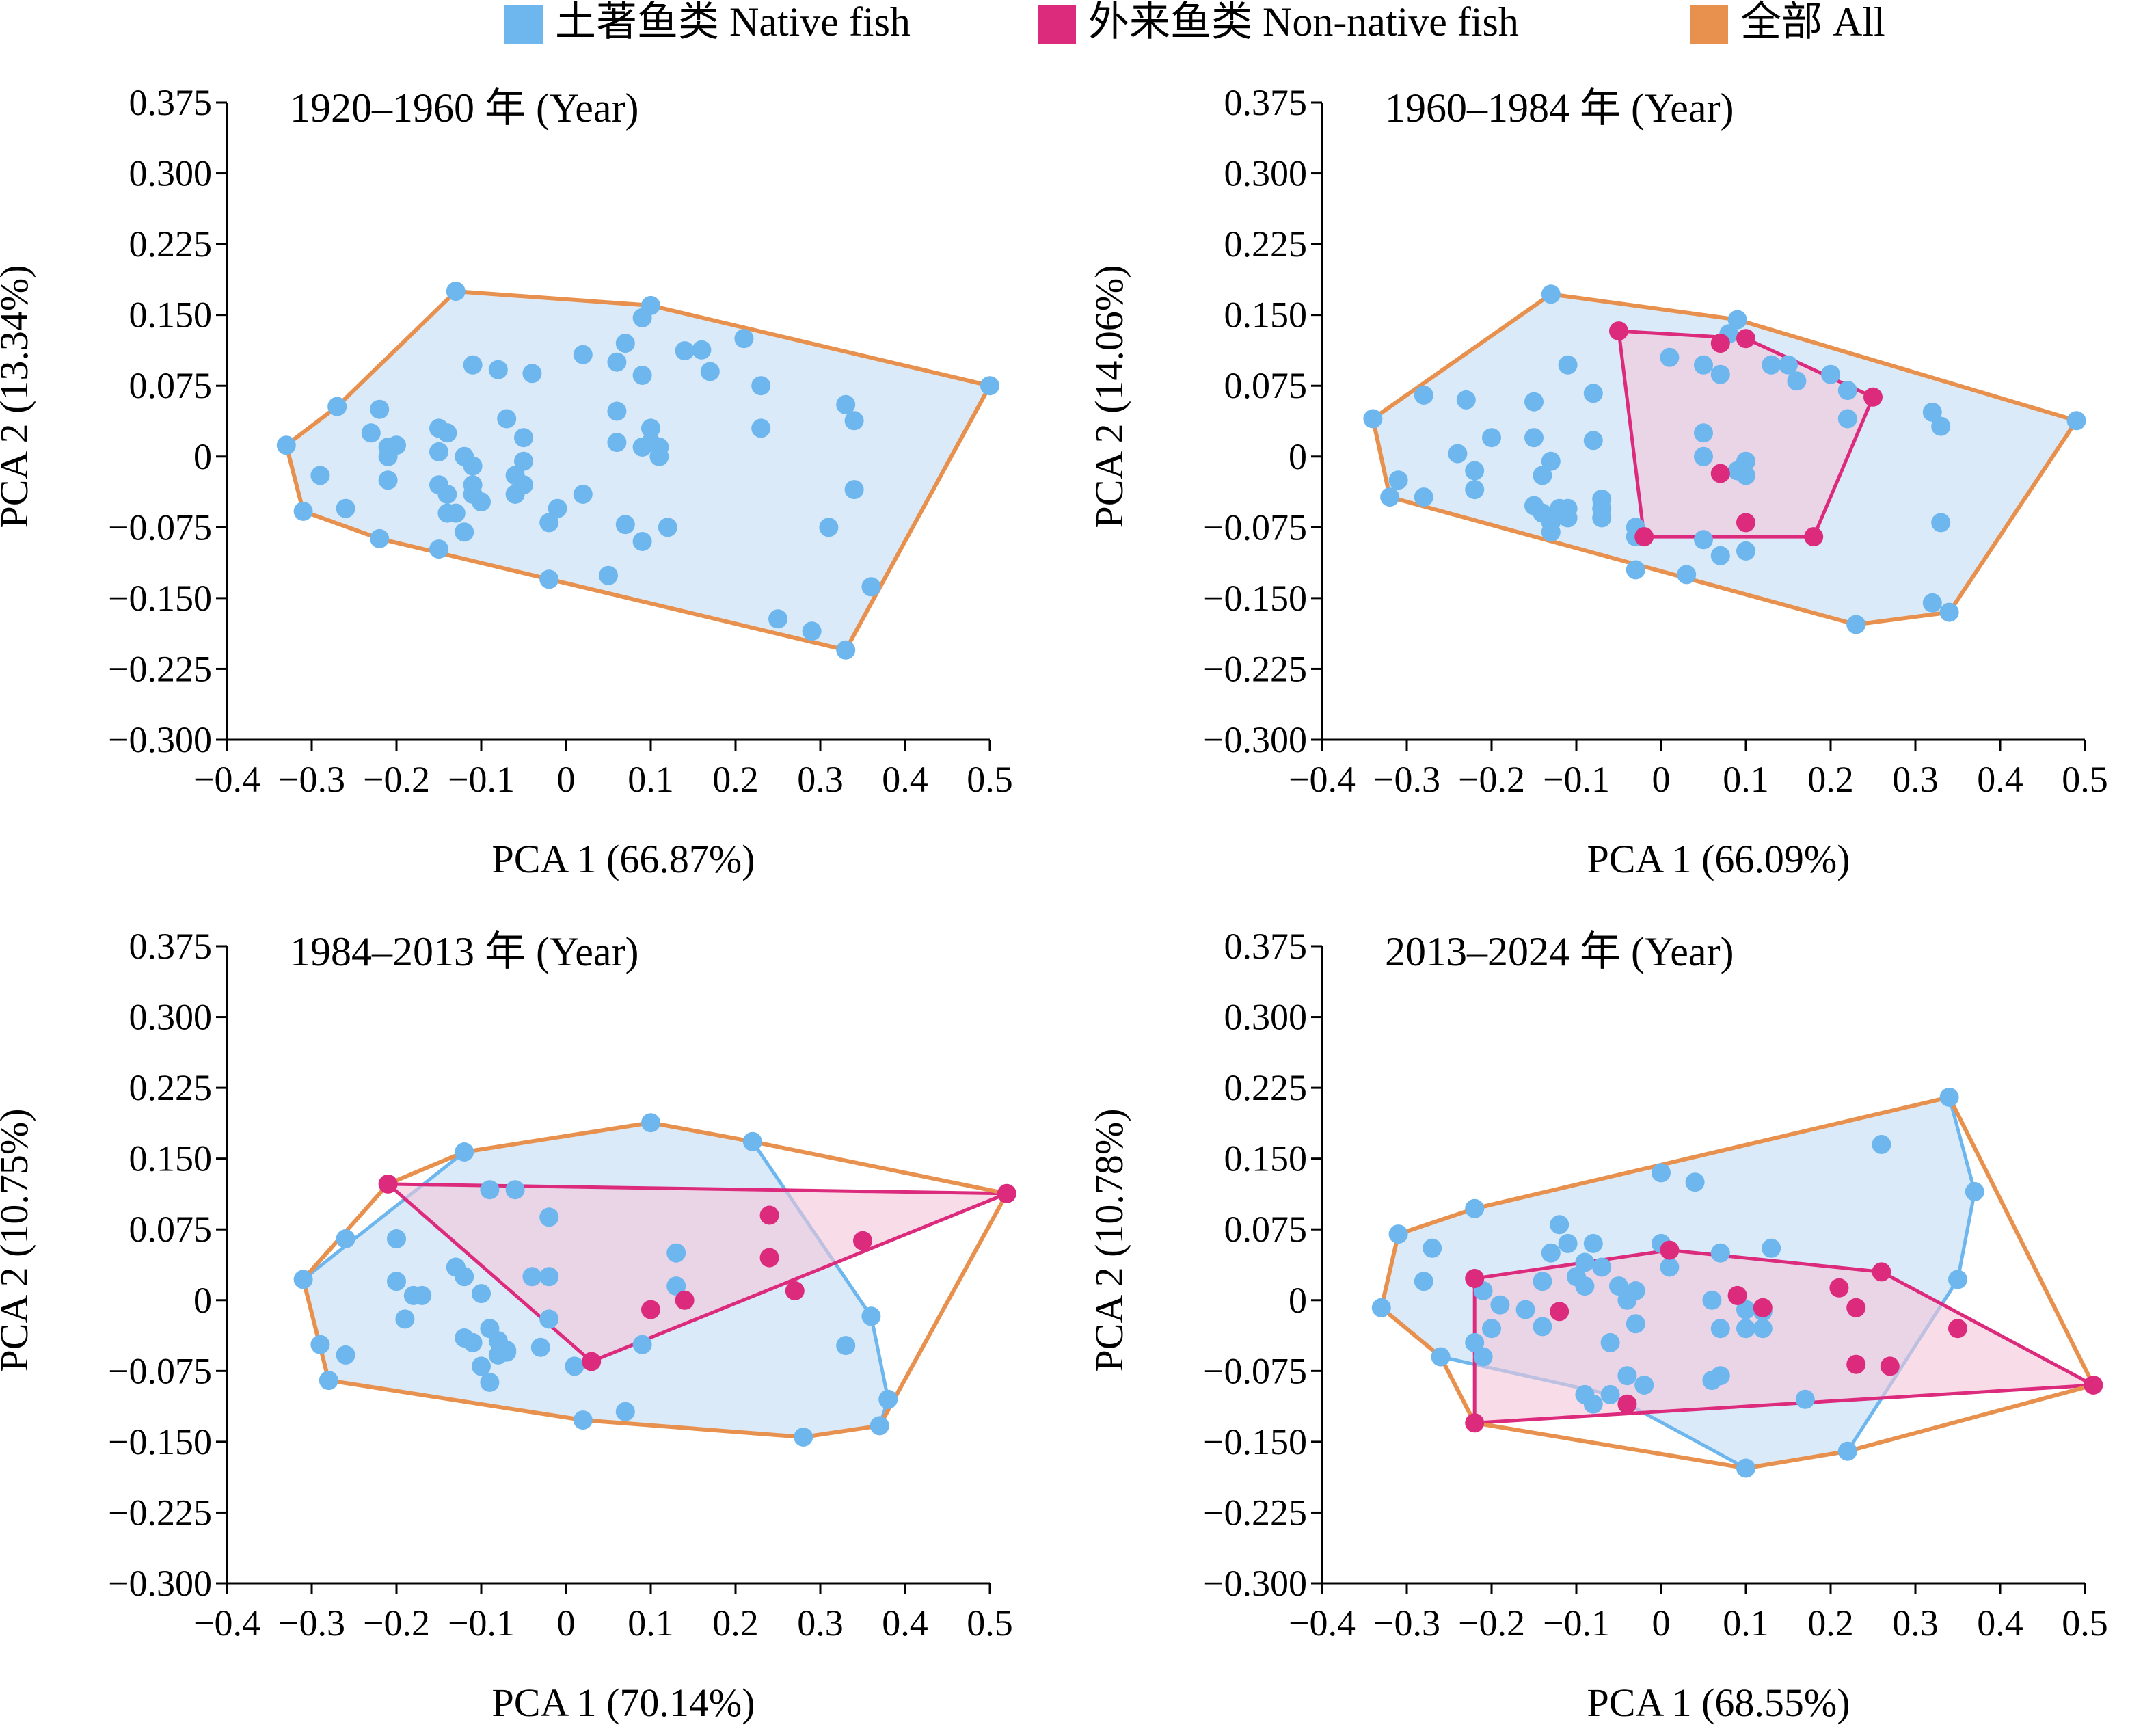  What do you see at coordinates (1737, 1282) in the screenshot?
I see `panel-points` at bounding box center [1737, 1282].